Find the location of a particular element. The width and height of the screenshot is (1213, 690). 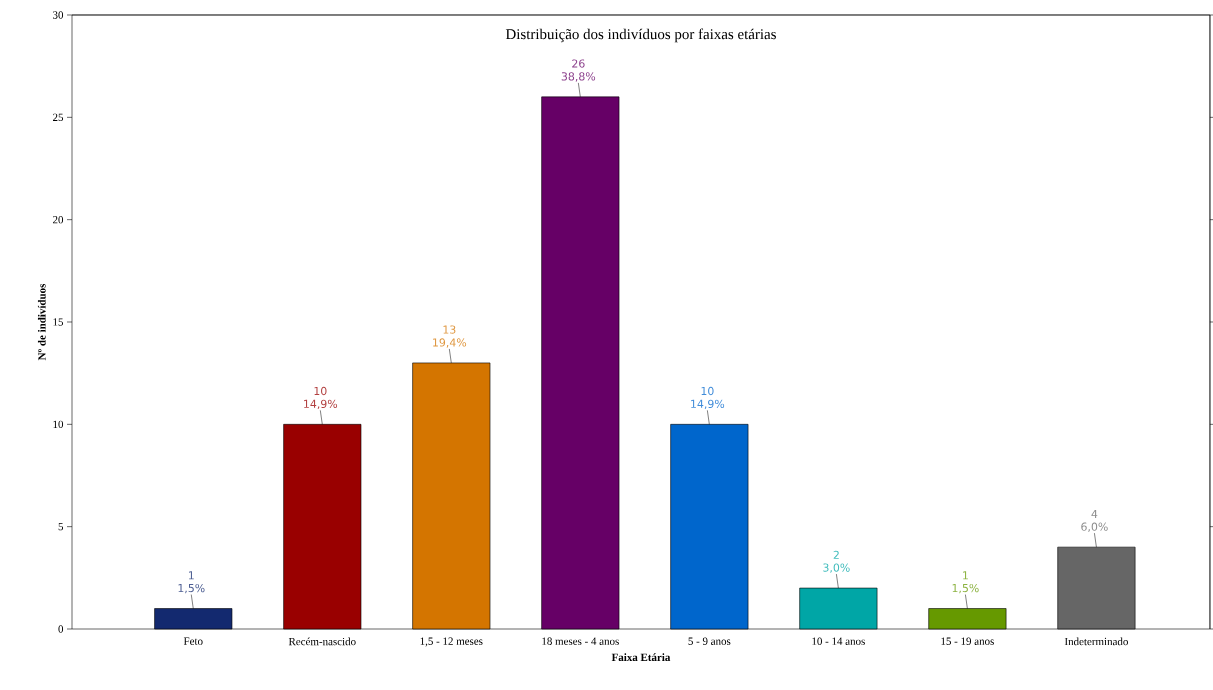

x-tick-label: 15 - 19 anos is located at coordinates (967, 641).